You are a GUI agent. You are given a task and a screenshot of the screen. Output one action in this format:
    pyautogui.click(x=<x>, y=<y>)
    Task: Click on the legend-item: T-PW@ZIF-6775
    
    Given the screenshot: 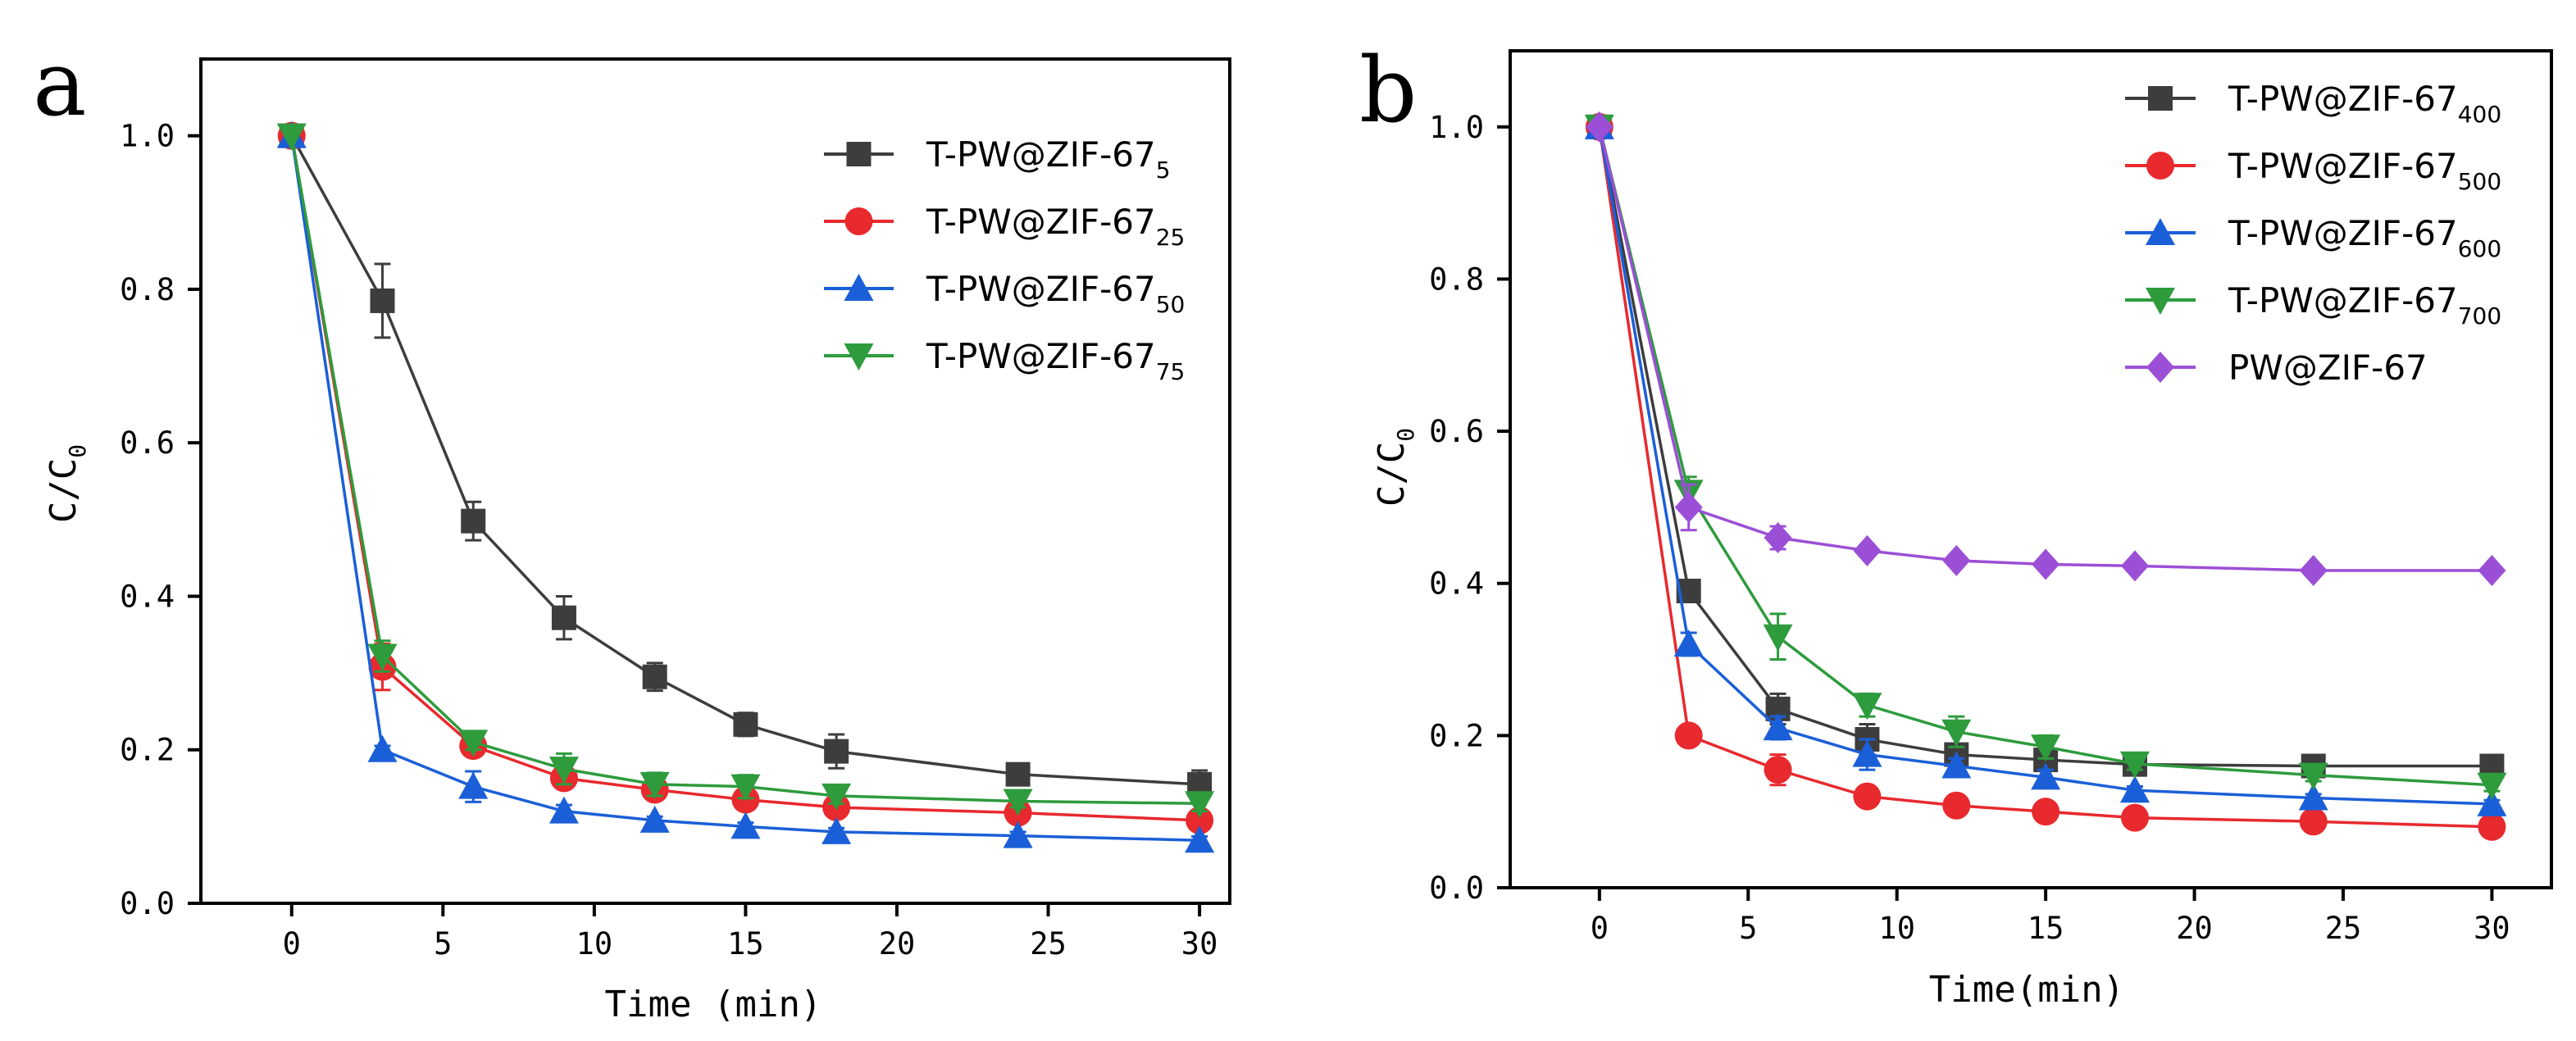 What is the action you would take?
    pyautogui.click(x=1004, y=360)
    